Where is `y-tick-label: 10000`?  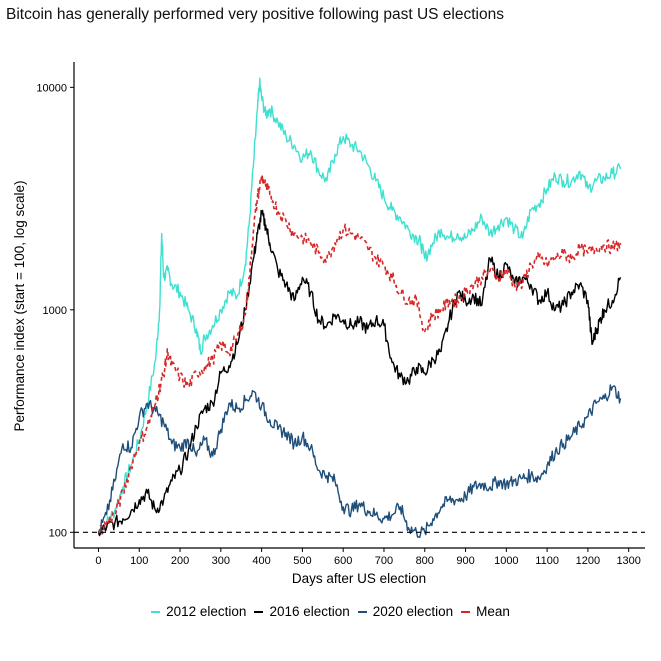
y-tick-label: 10000 is located at coordinates (51, 88).